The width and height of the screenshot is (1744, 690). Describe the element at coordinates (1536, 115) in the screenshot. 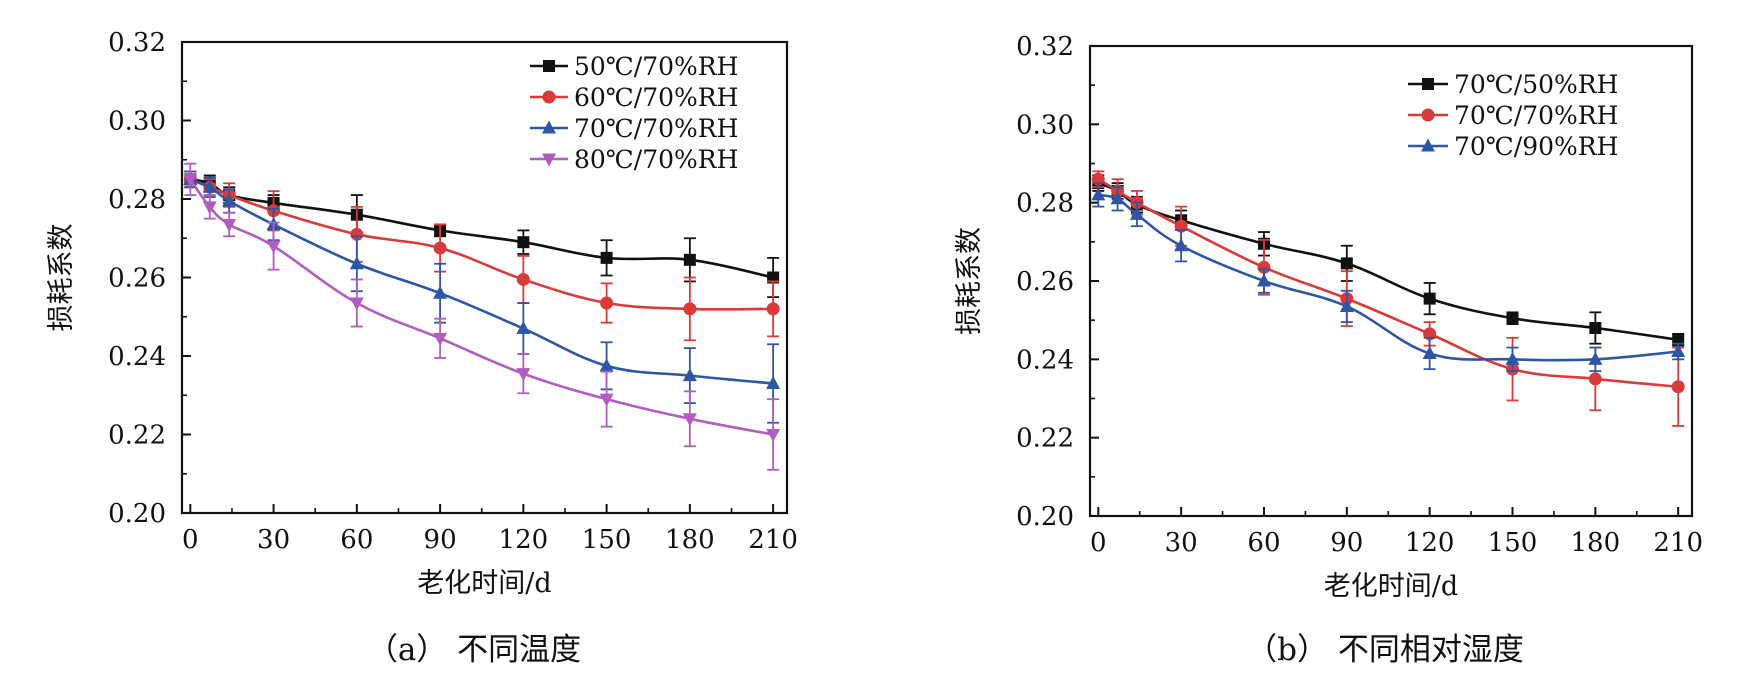

I see `legend-label: 70℃/70%RH` at that location.